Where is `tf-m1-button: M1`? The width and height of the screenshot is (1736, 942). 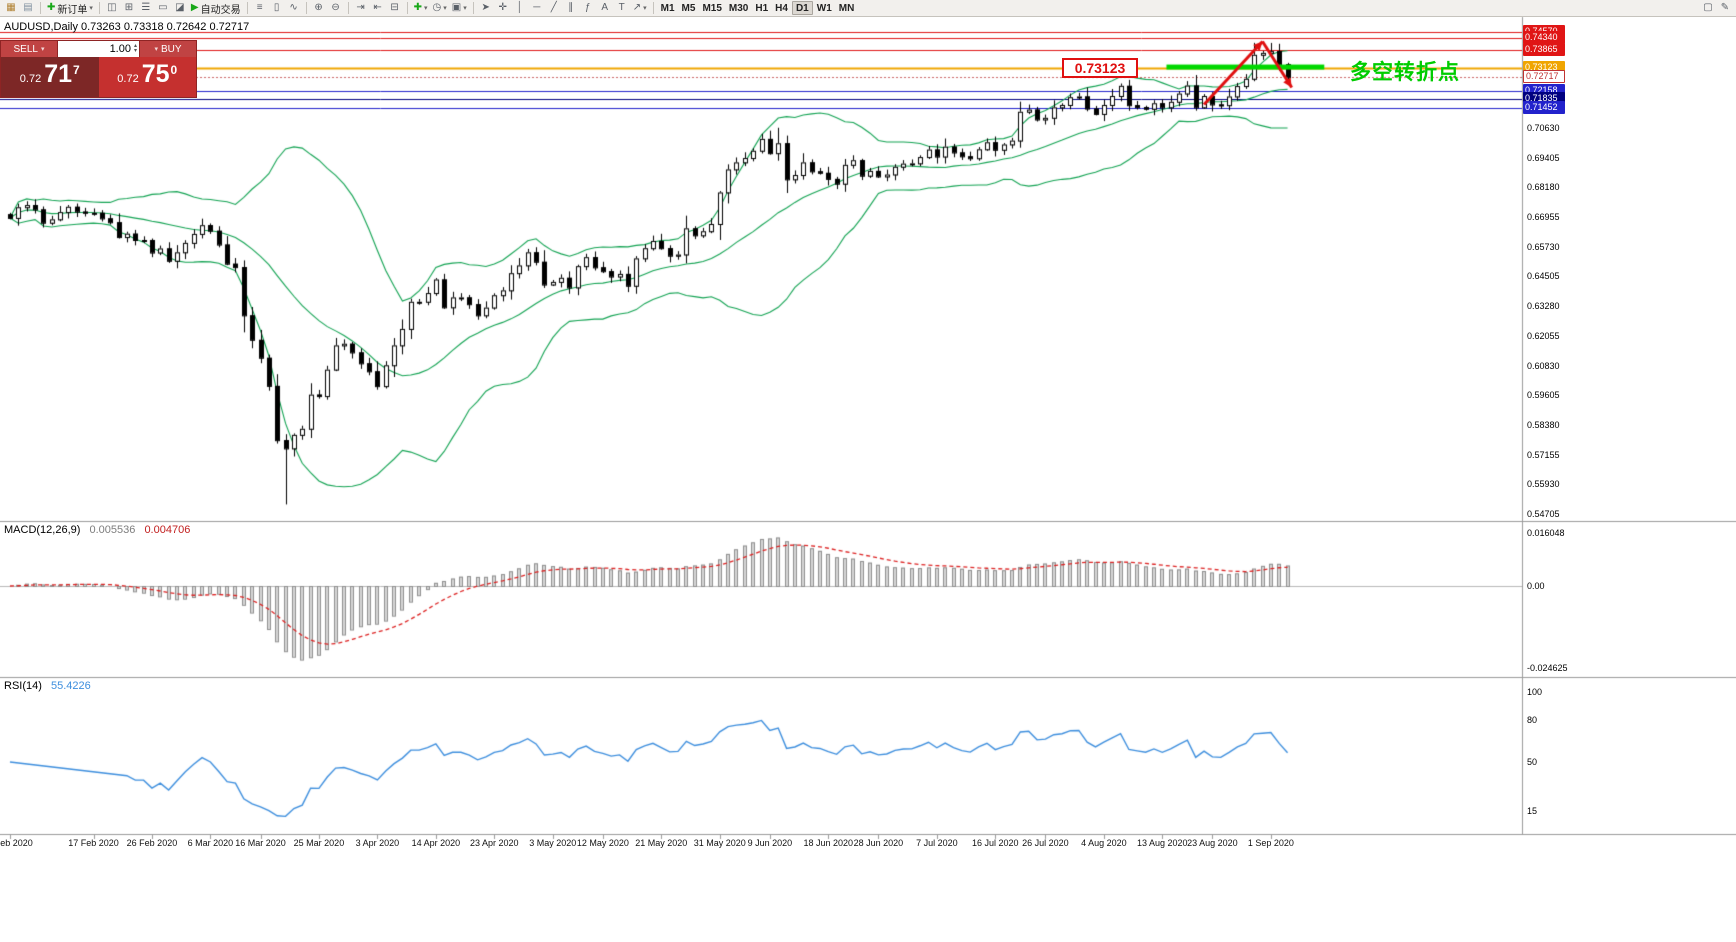
tf-m1-button: M1 is located at coordinates (668, 8).